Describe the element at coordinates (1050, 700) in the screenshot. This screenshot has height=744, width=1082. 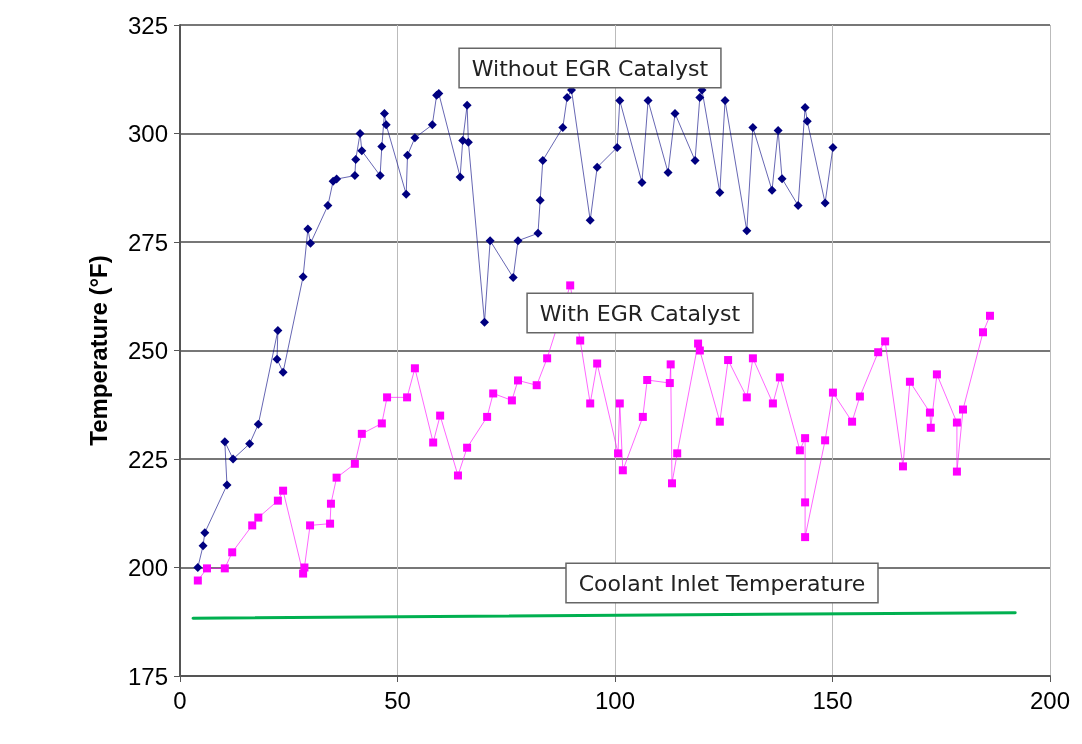
I see `x-tick-label: 200` at that location.